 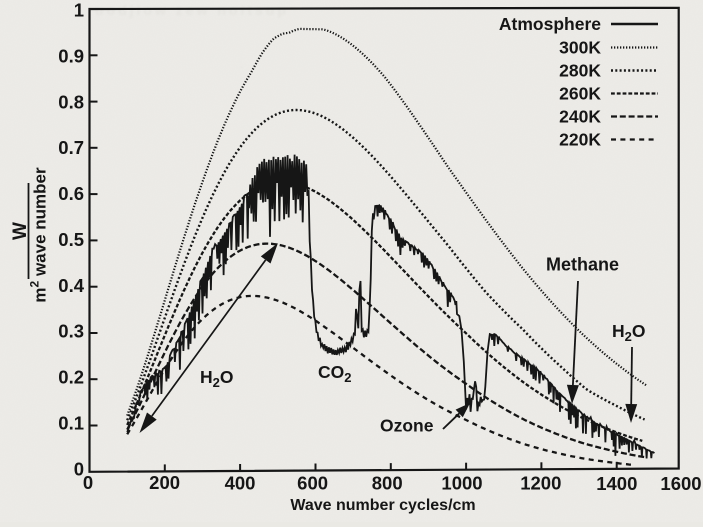 What do you see at coordinates (382, 505) in the screenshot?
I see `svg-text: Wave number cycles/cm` at bounding box center [382, 505].